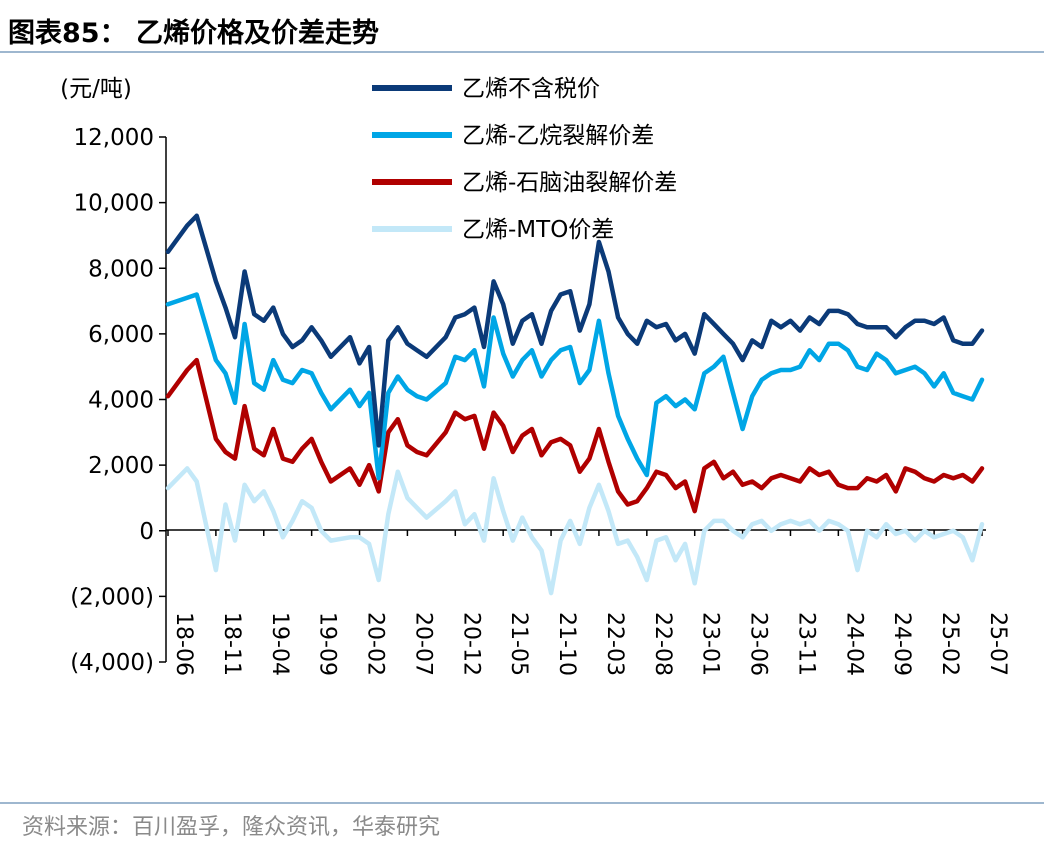 Image resolution: width=1044 pixels, height=856 pixels. I want to click on x-tick-label: 23-01, so click(710, 644).